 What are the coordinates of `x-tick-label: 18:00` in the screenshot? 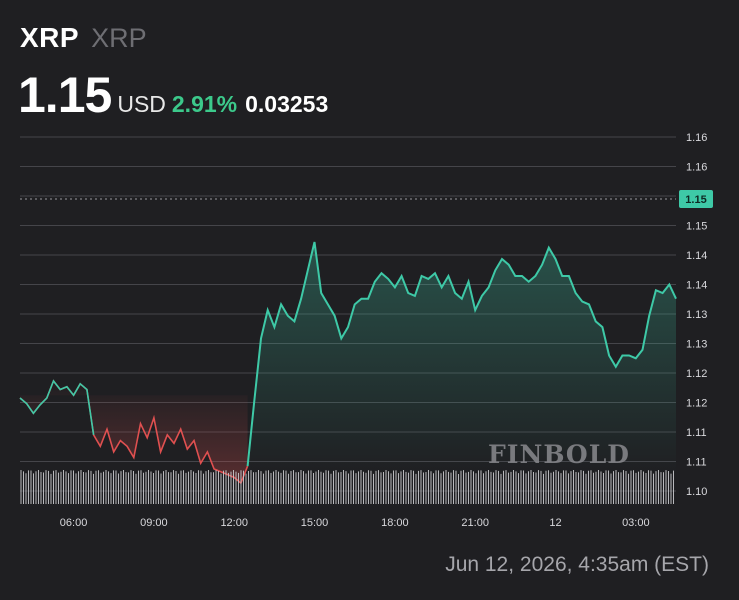 It's located at (395, 523).